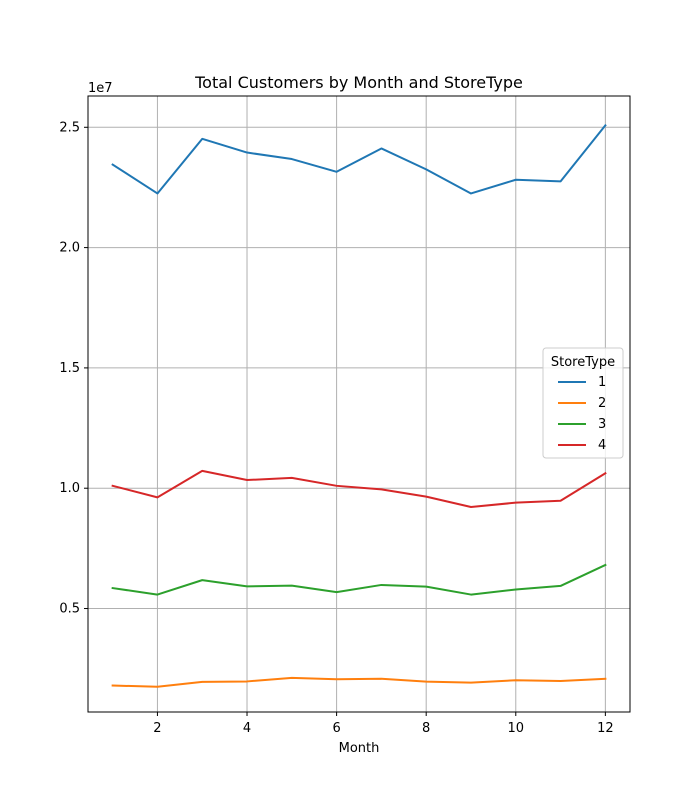 Image resolution: width=700 pixels, height=800 pixels. I want to click on x-tick-label: 10, so click(516, 728).